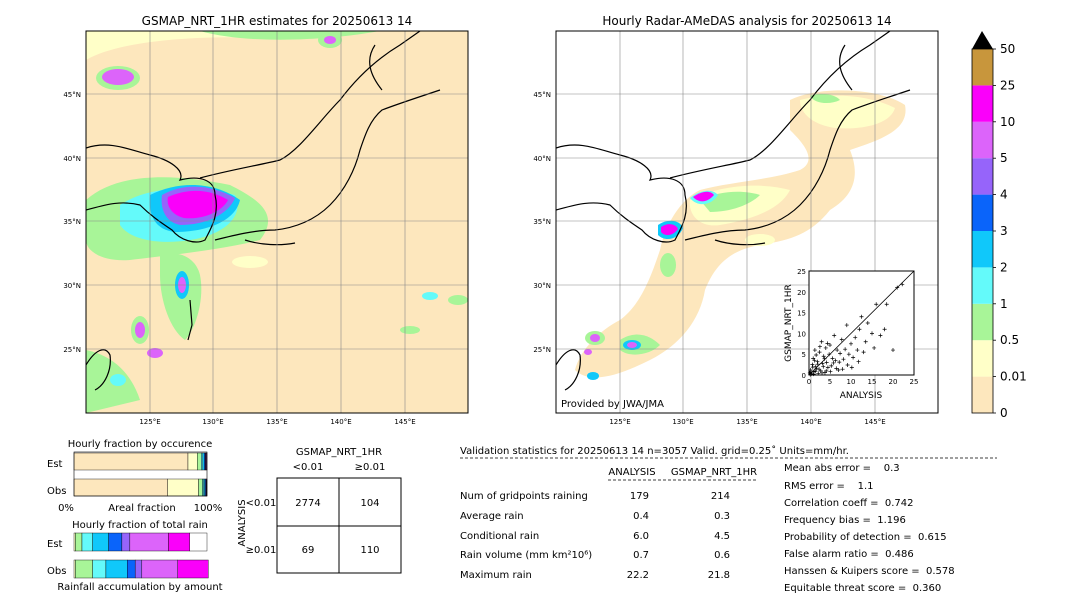 This screenshot has width=1080, height=612. I want to click on stat-analysis: 6.0, so click(641, 536).